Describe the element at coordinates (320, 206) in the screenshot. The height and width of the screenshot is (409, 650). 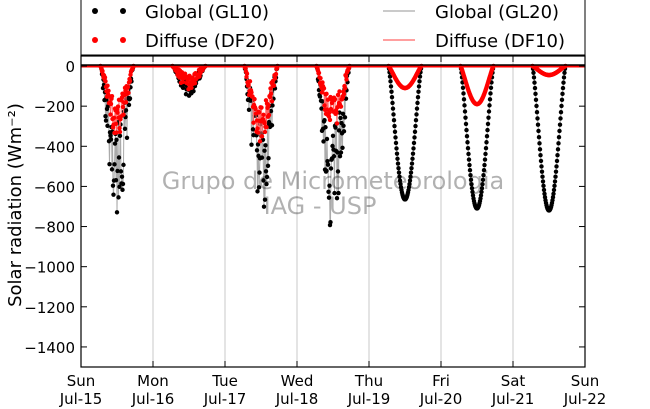
I see `watermark-line-2: IAG - USP` at that location.